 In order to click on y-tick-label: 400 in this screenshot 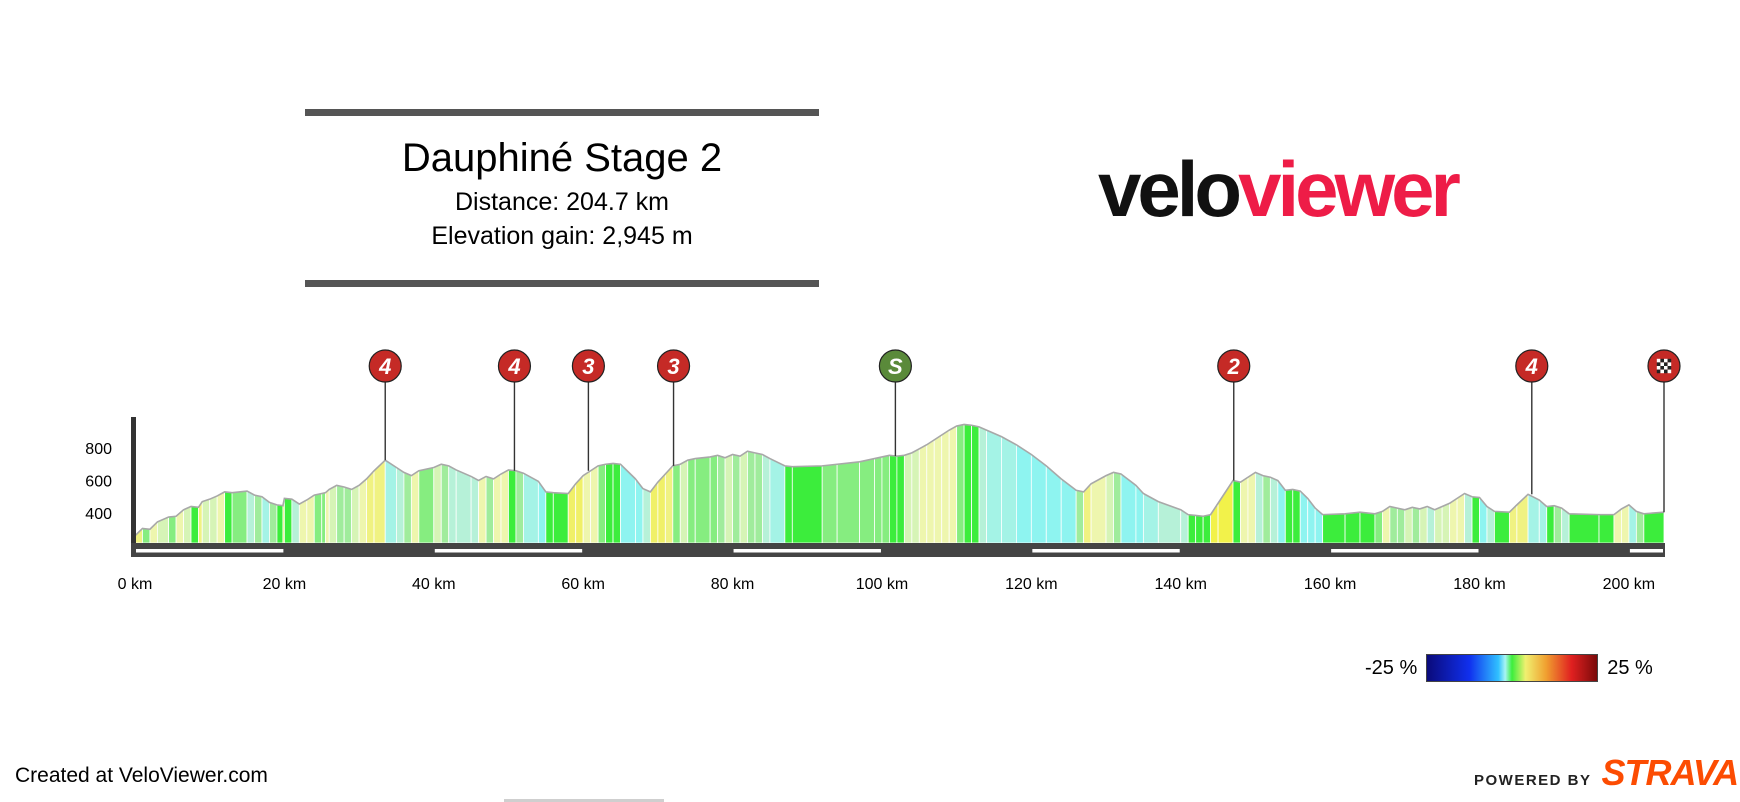, I will do `click(98, 514)`.